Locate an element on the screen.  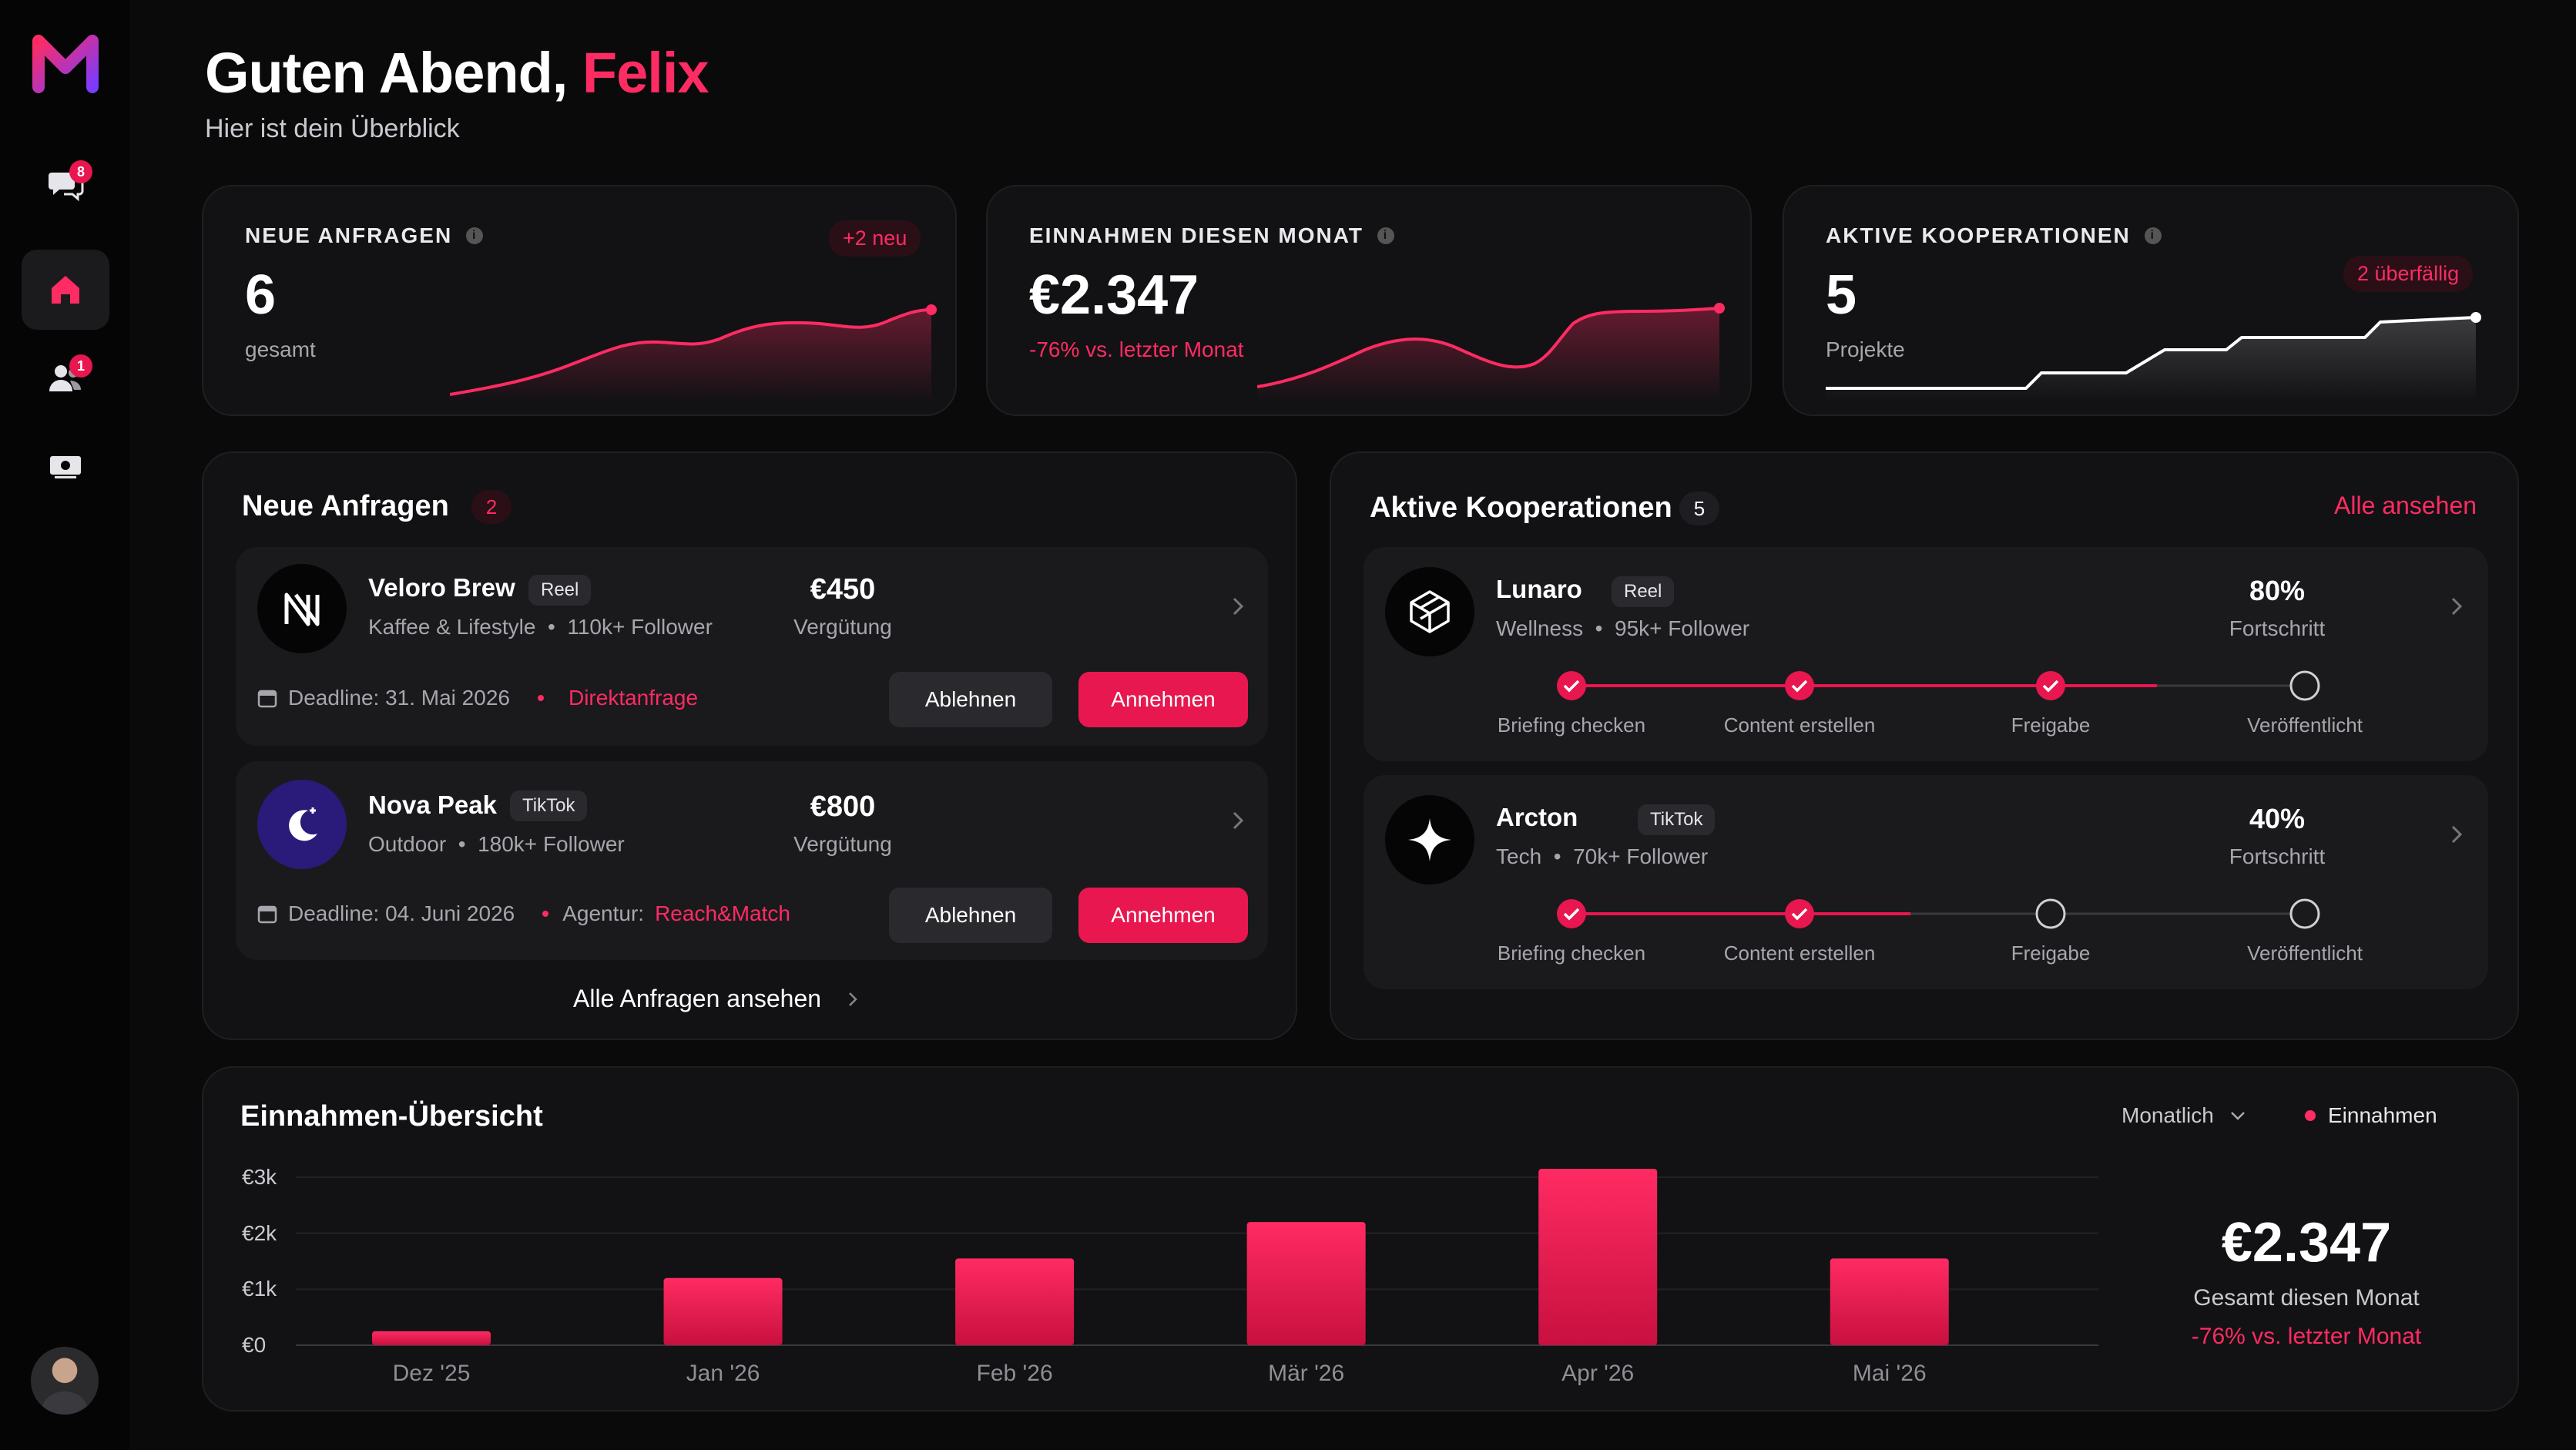
progress-percent: 80% is located at coordinates (2277, 590).